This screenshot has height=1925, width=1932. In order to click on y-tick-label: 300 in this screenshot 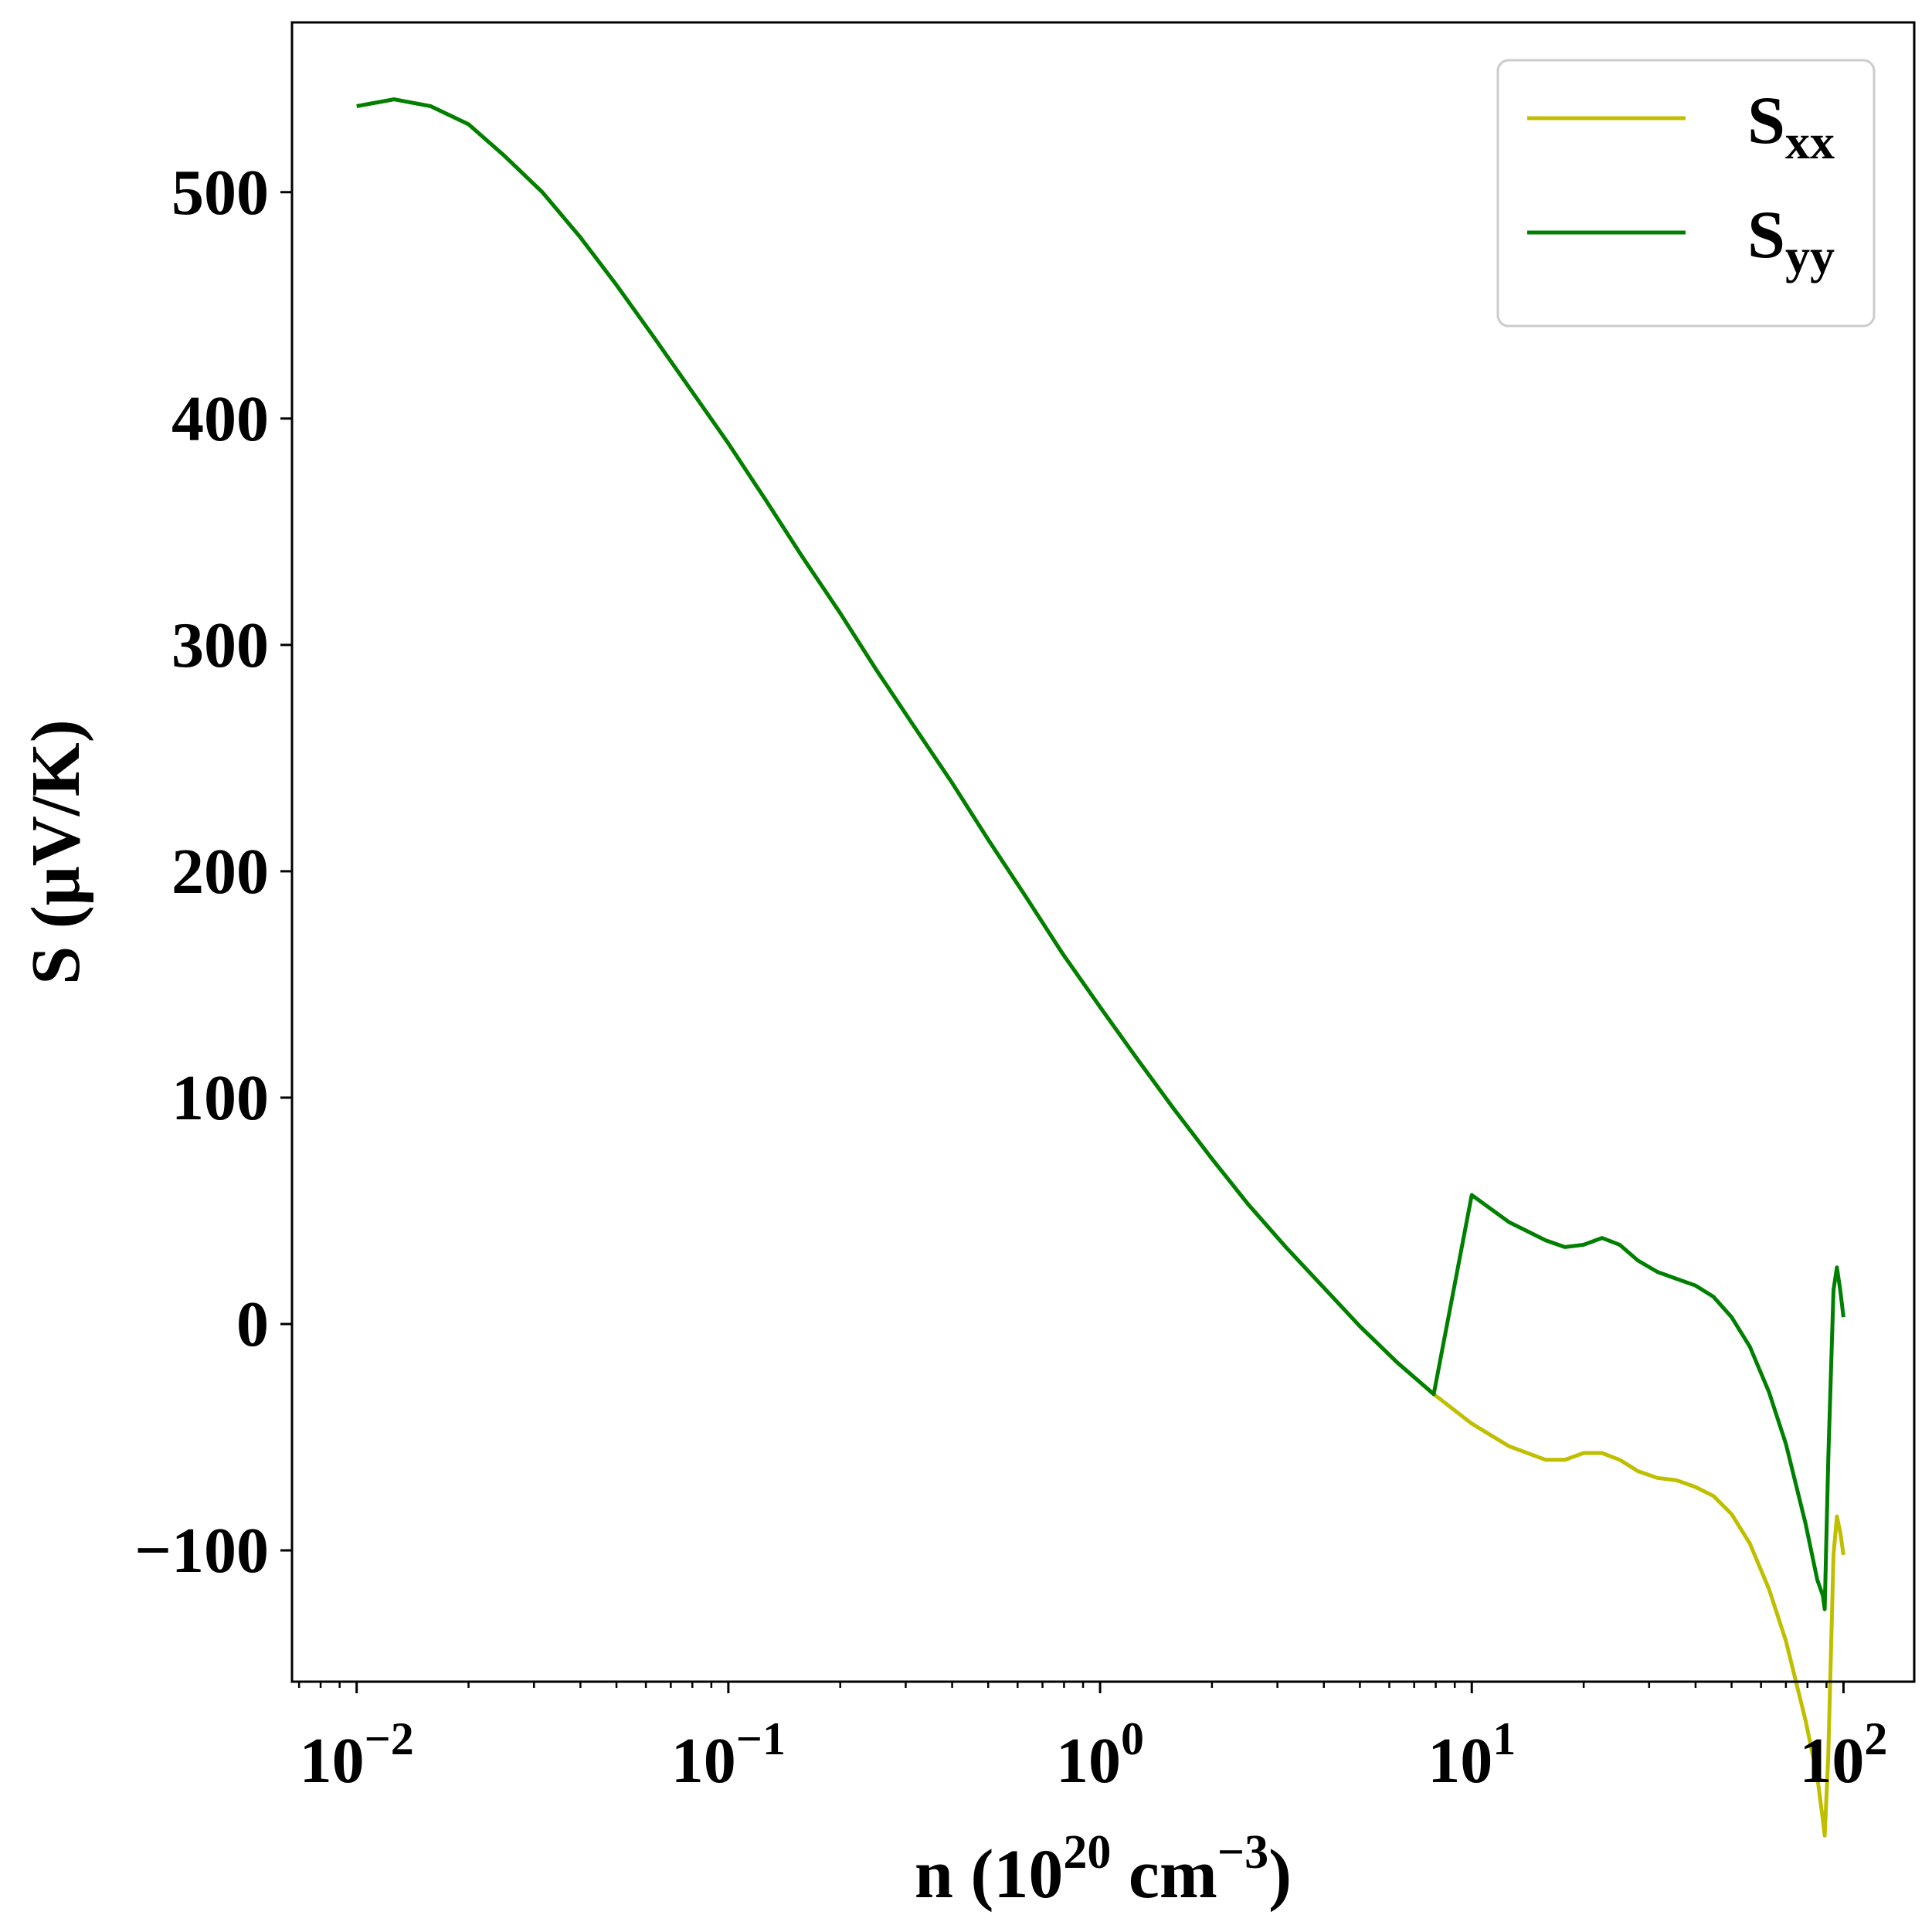, I will do `click(220, 645)`.